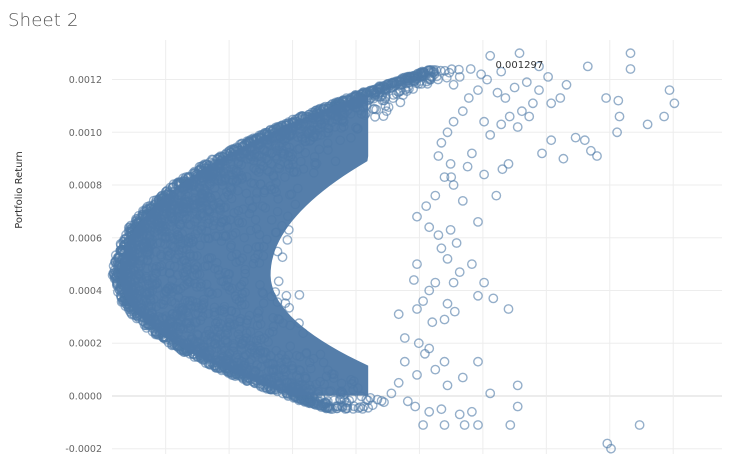  Describe the element at coordinates (85, 186) in the screenshot. I see `y-tick-label: 0.0008` at that location.